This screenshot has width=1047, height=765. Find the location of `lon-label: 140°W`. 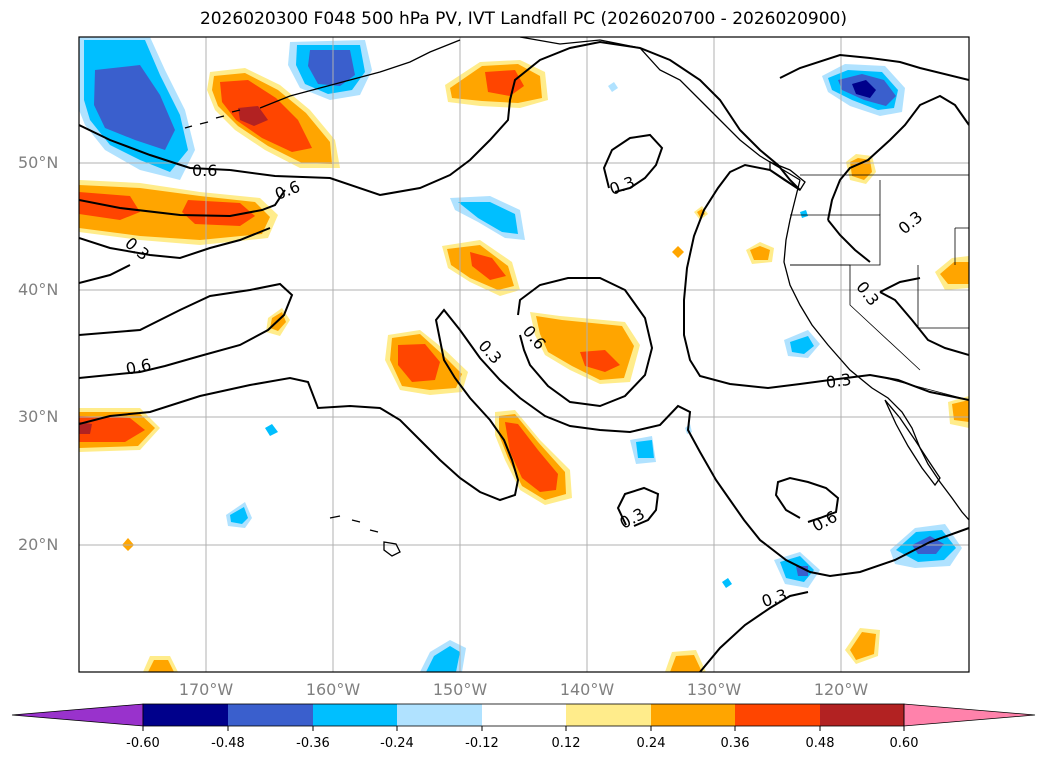

lon-label: 140°W is located at coordinates (587, 689).